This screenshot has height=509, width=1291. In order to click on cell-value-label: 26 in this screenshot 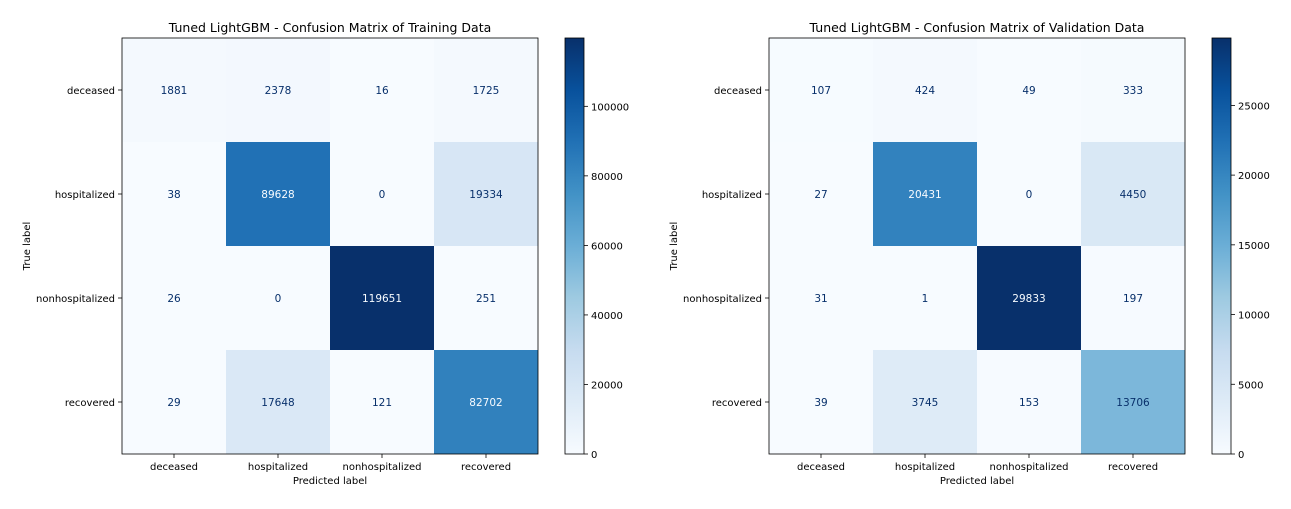, I will do `click(174, 299)`.